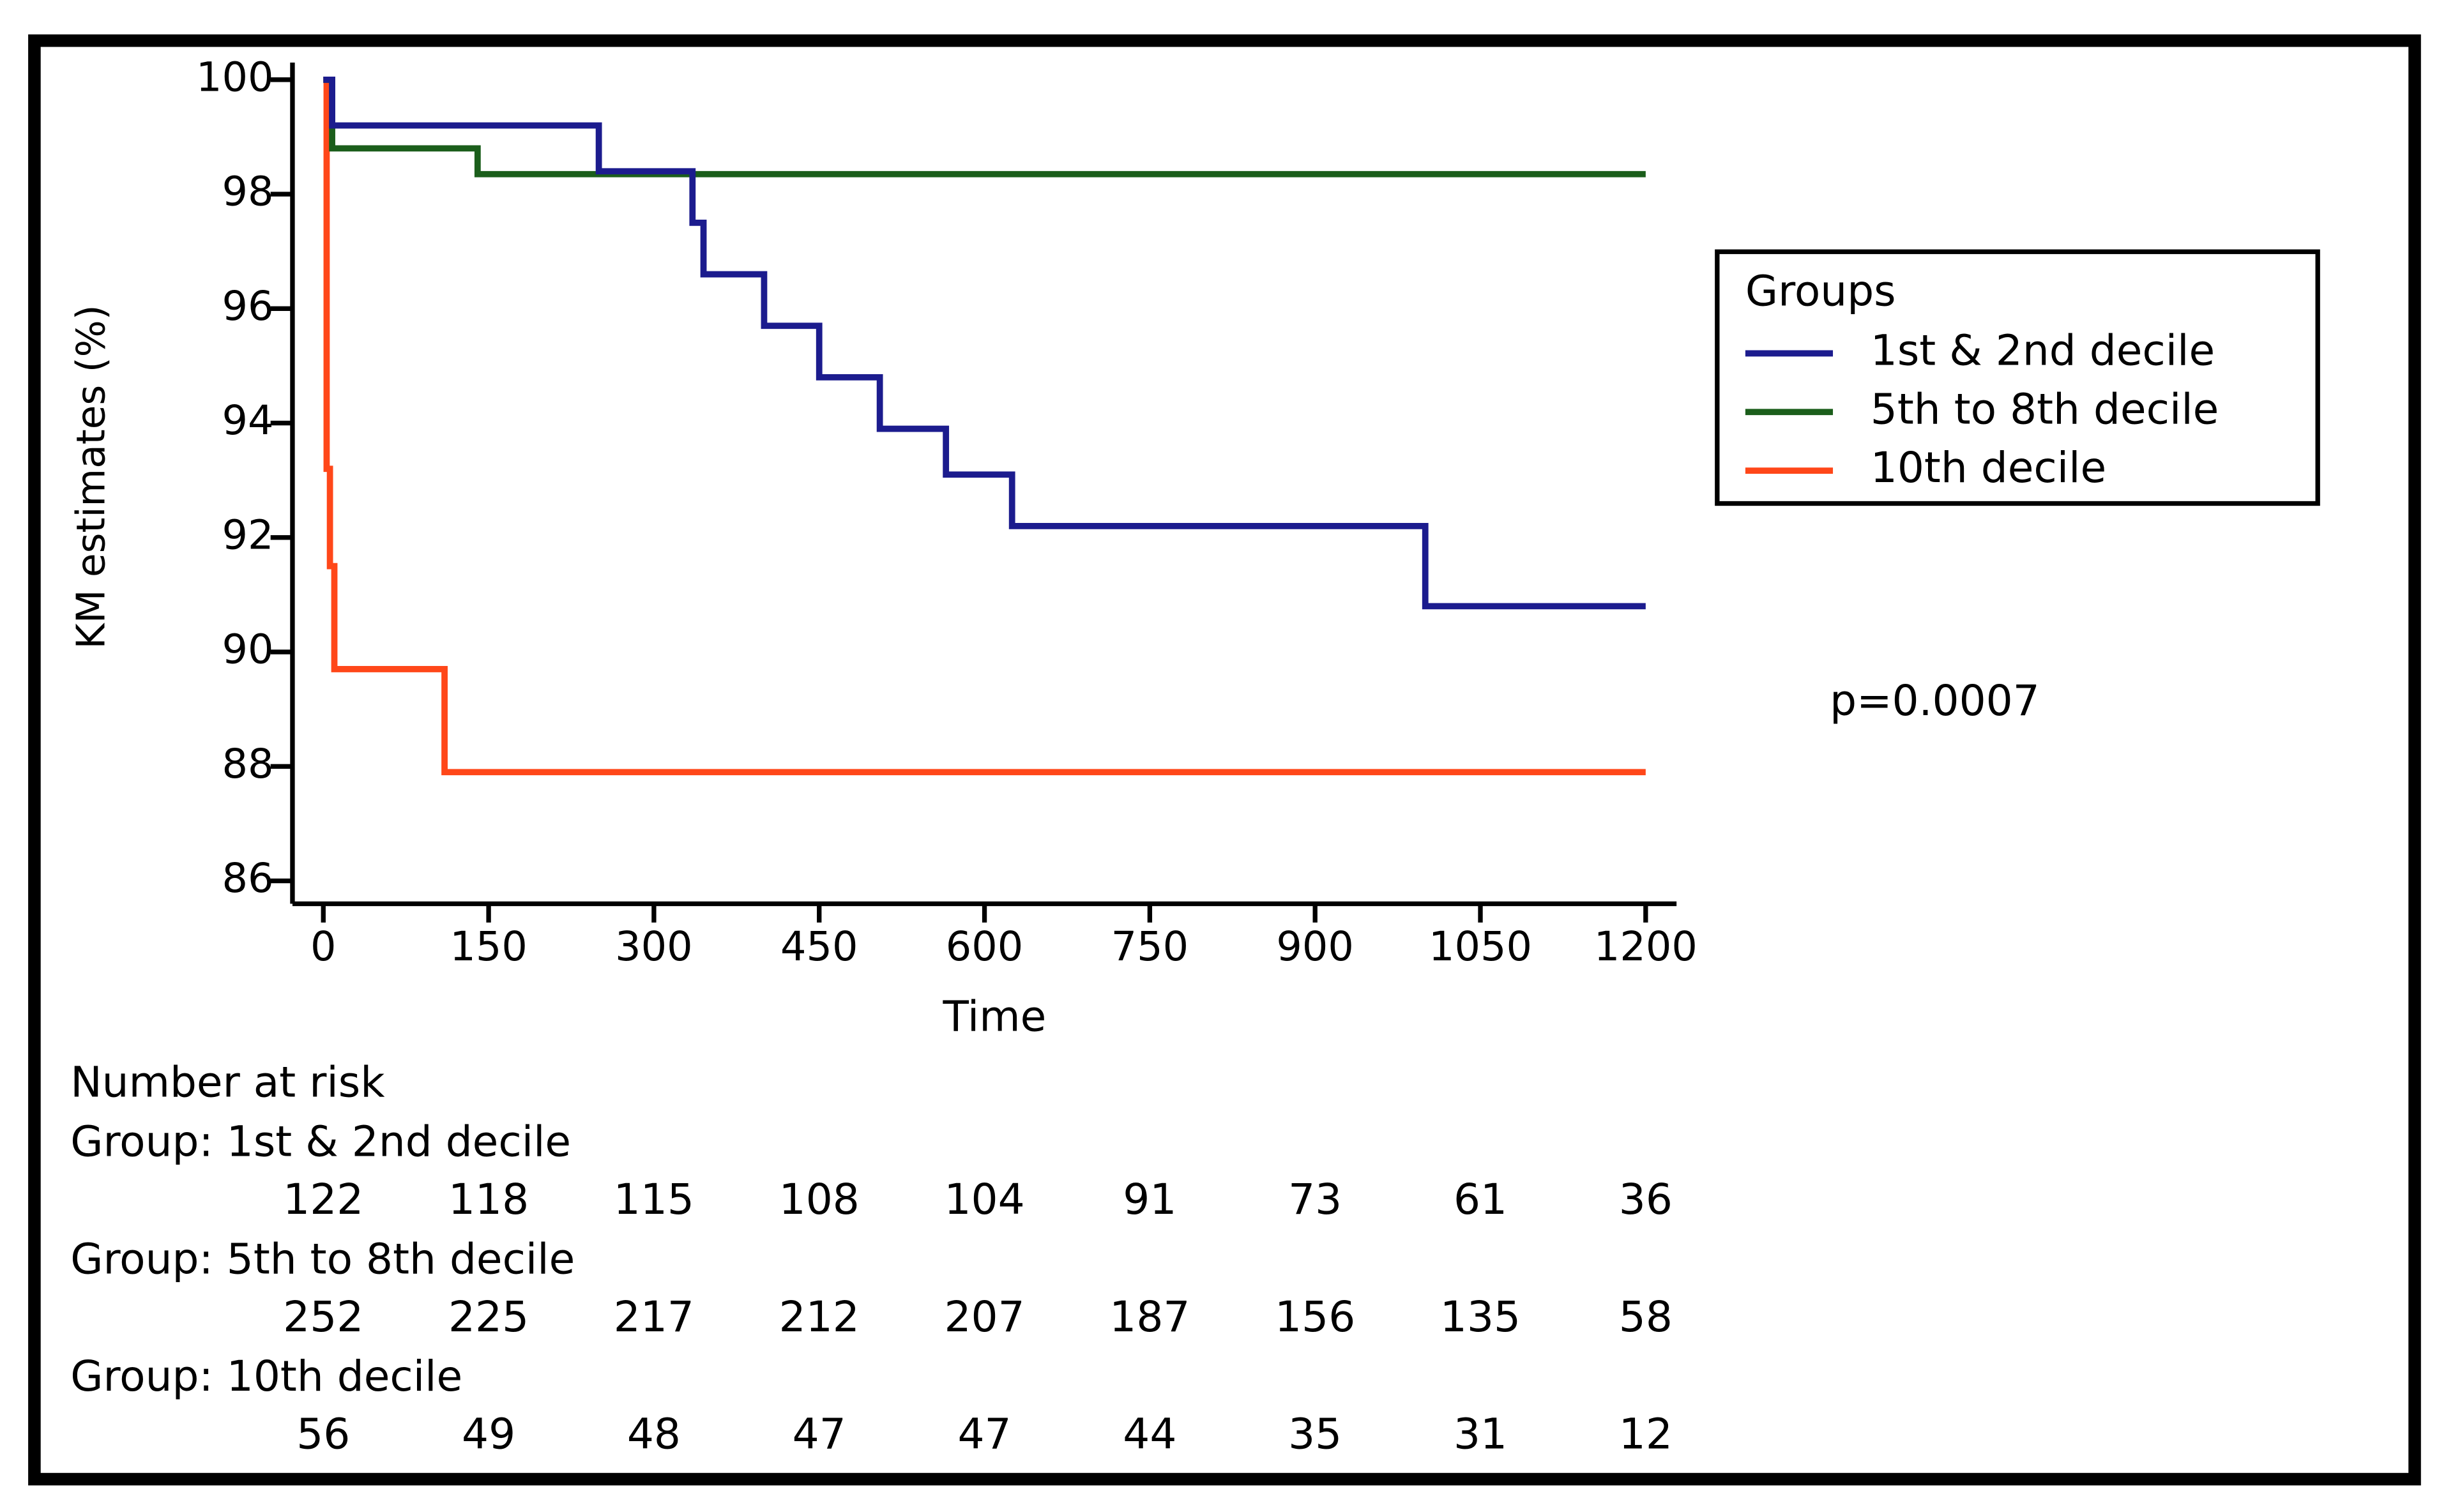 Image resolution: width=2446 pixels, height=1512 pixels. I want to click on y-axis-label: KM estimates (%), so click(91, 477).